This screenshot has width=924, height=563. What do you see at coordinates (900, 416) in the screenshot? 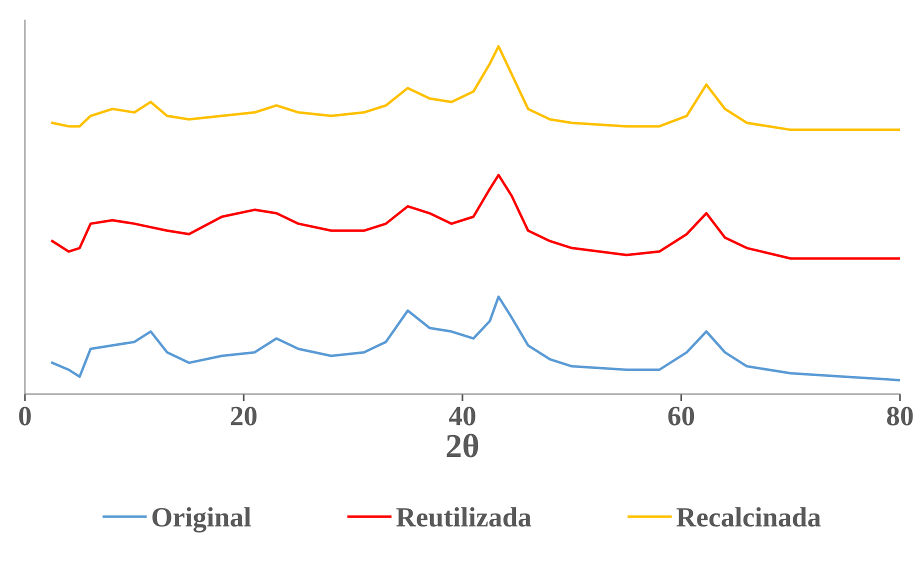
I see `x-tick-label: 80` at bounding box center [900, 416].